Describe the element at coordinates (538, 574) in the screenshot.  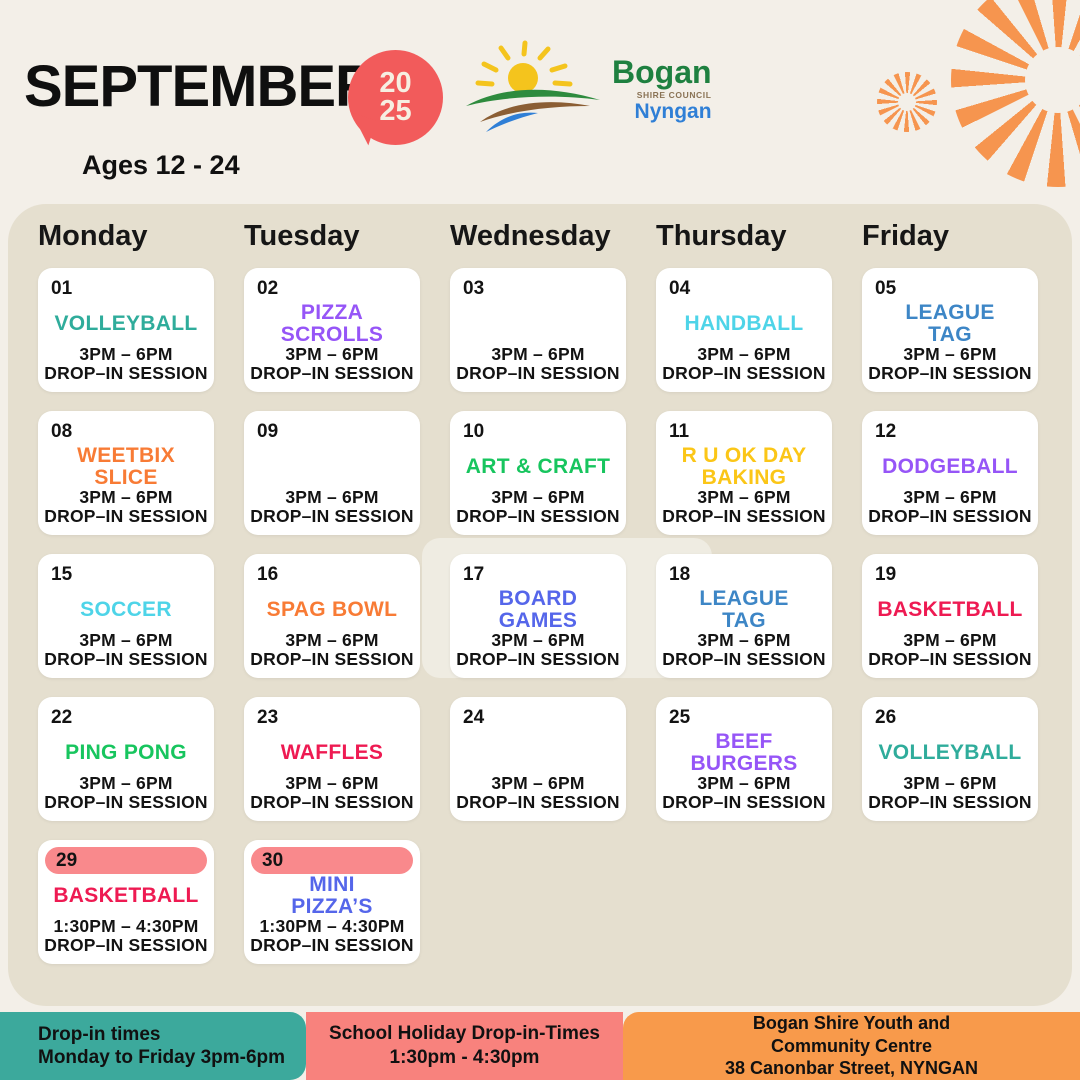
I see `cell-date-row: 17` at that location.